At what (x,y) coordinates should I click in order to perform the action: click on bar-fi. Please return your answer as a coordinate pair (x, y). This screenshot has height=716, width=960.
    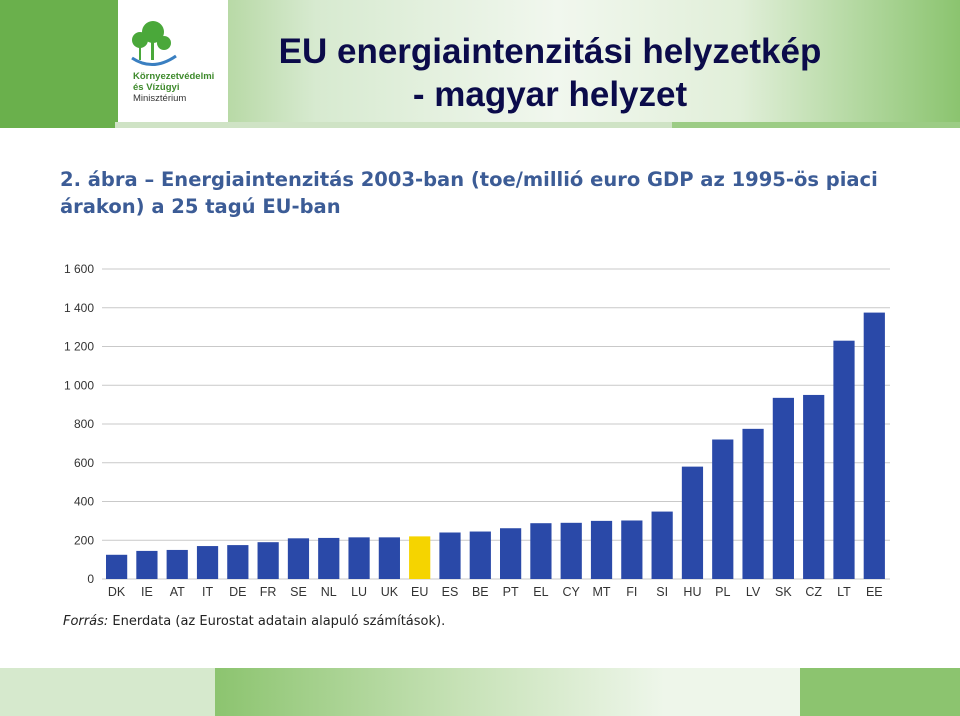
    Looking at the image, I should click on (632, 549).